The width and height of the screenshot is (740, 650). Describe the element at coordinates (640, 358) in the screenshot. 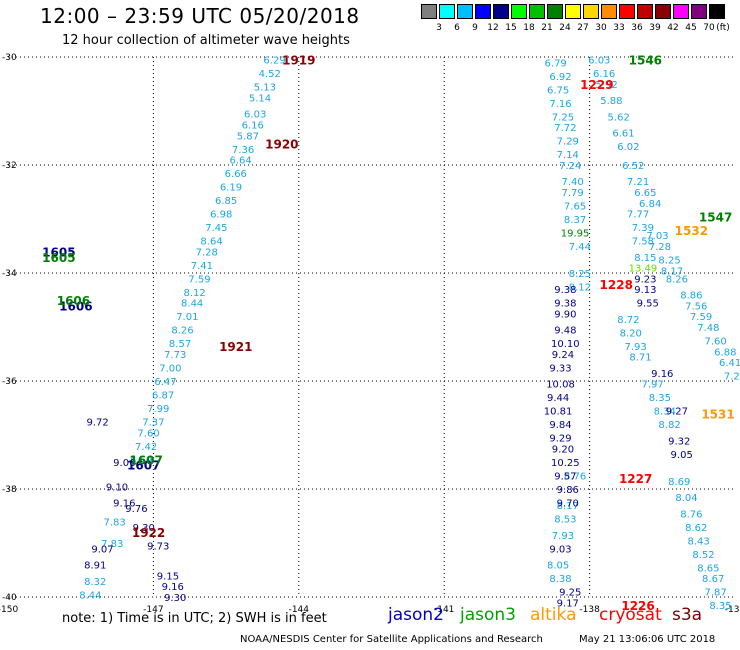

I see `data-point-label: 8.71` at that location.